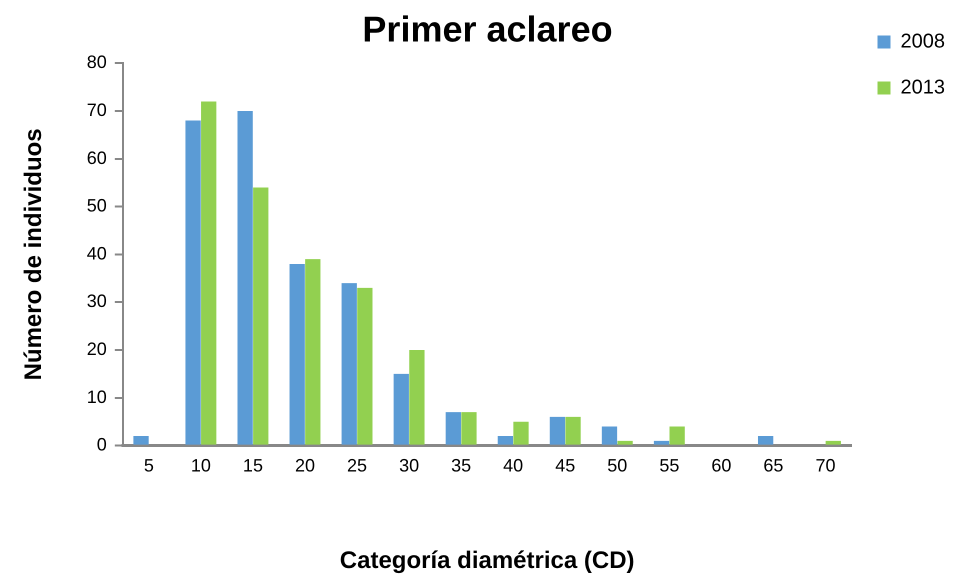 This screenshot has width=959, height=580. Describe the element at coordinates (96, 206) in the screenshot. I see `y-tick-label: 50` at that location.